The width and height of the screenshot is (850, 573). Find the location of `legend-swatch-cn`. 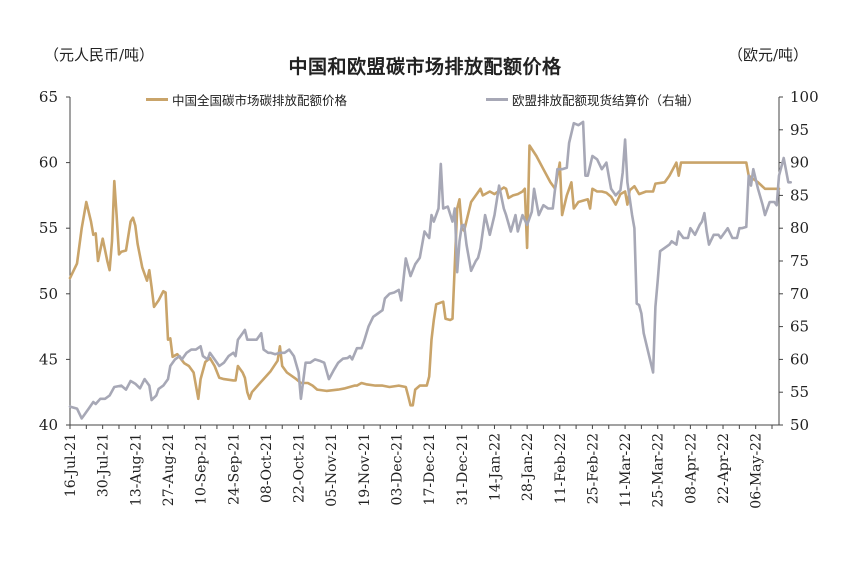

legend-swatch-cn is located at coordinates (157, 99).